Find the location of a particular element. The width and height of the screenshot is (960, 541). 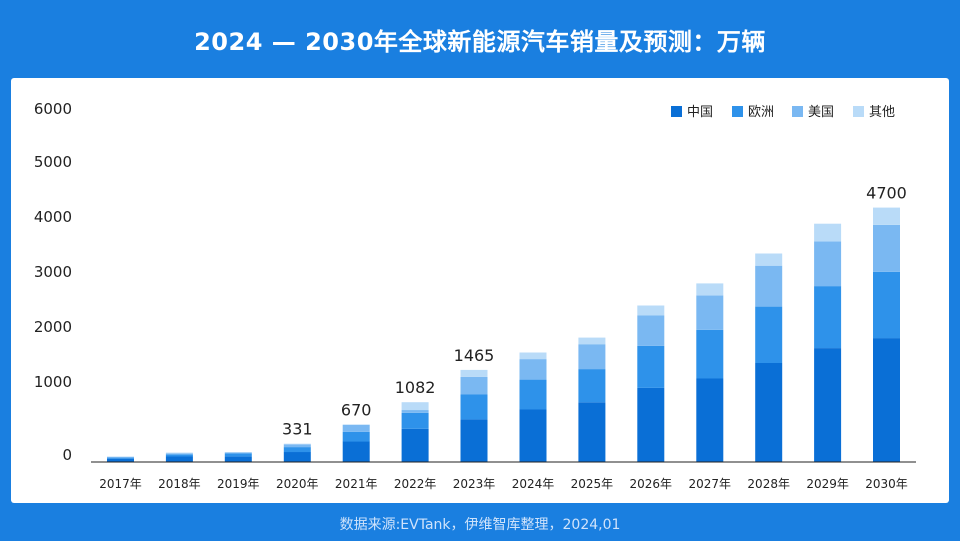

x-tick-label: 2025年 is located at coordinates (592, 484).